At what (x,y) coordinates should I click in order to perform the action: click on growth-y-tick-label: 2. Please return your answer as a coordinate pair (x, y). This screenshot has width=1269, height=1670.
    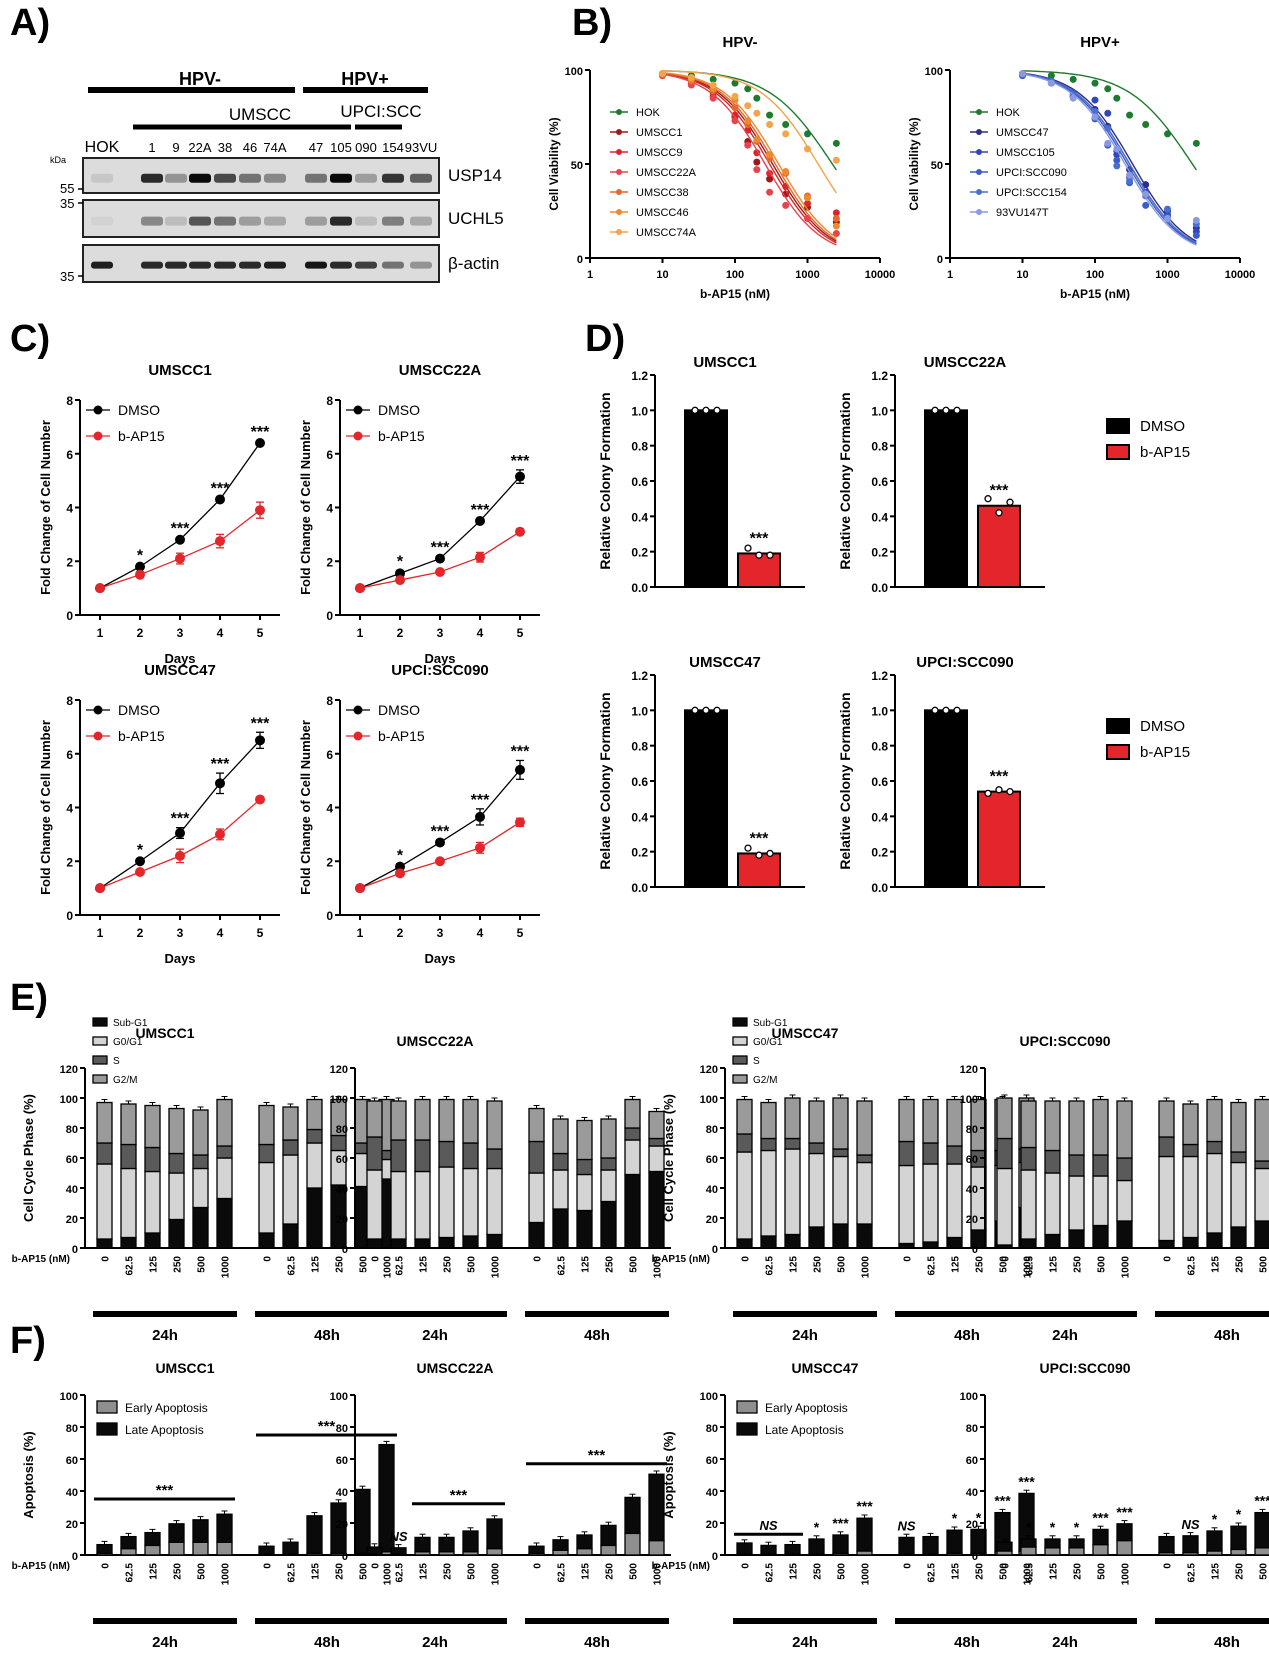
    Looking at the image, I should click on (329, 562).